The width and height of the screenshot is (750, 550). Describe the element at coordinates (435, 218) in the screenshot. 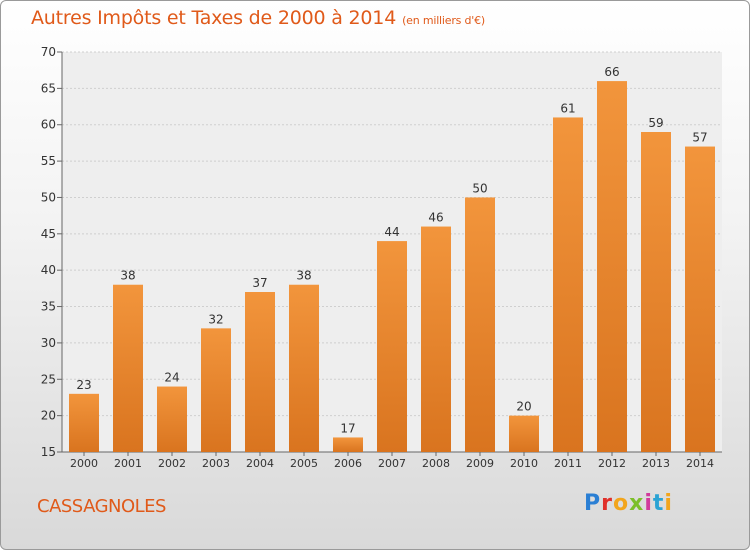

I see `bar-value-label: 46` at that location.